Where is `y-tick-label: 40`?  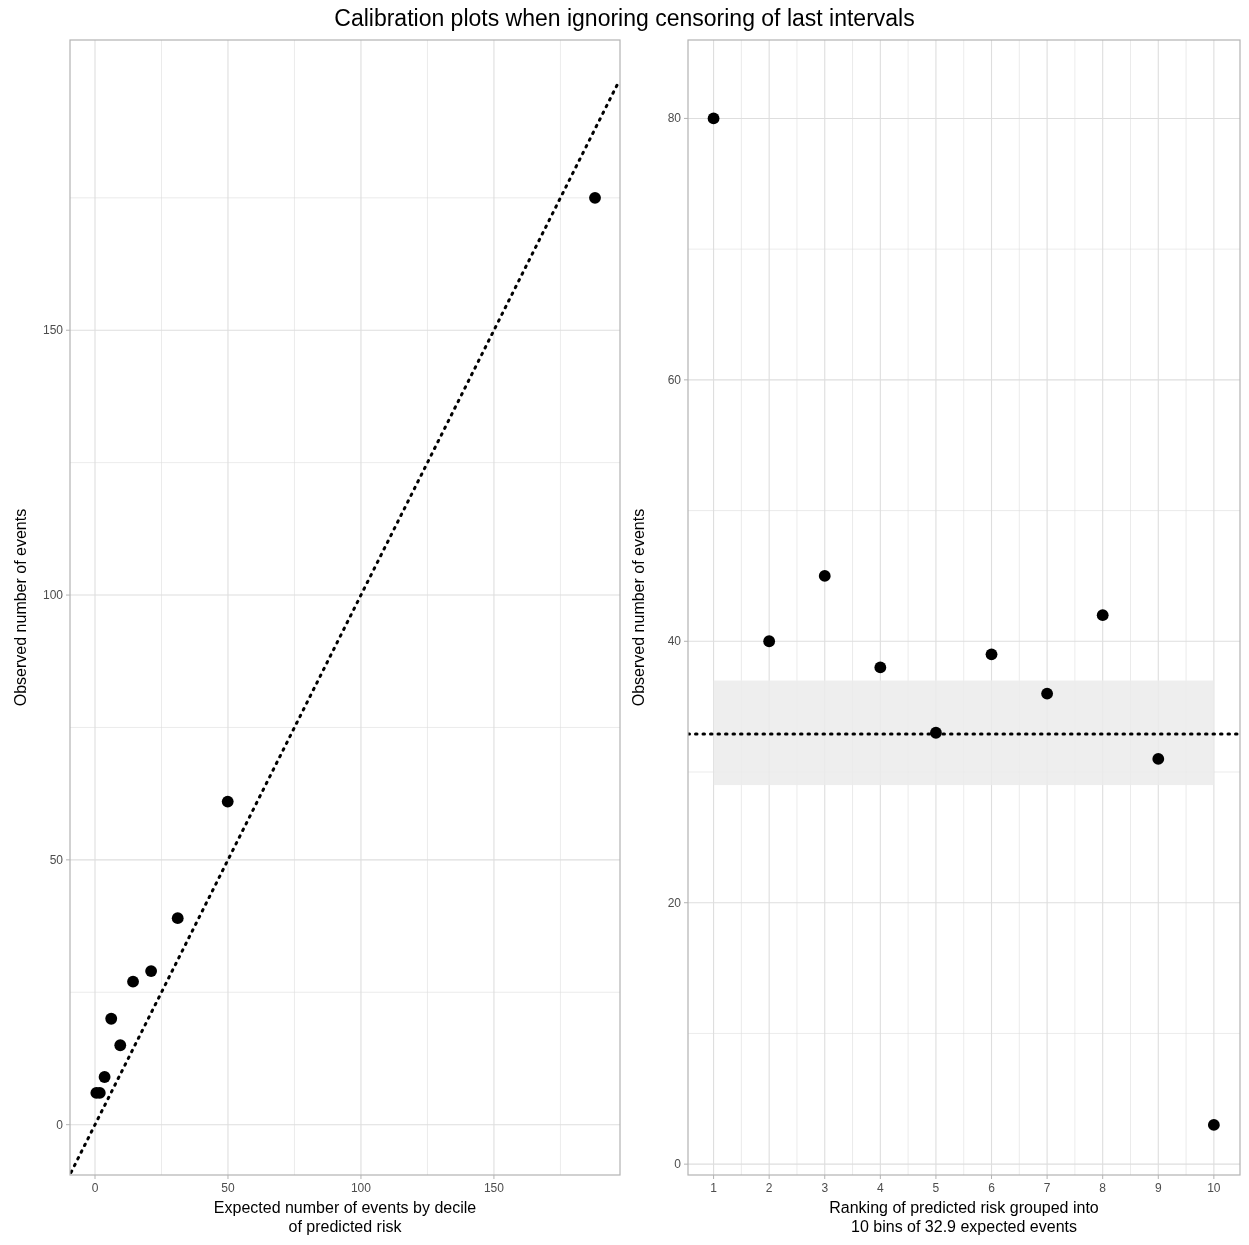 y-tick-label: 40 is located at coordinates (674, 641).